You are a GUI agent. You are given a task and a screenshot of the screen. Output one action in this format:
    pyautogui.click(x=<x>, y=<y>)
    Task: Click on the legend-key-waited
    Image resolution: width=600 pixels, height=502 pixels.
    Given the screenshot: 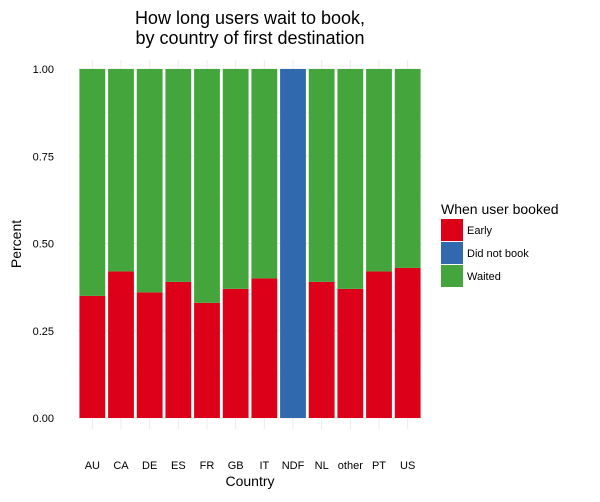 What is the action you would take?
    pyautogui.click(x=452, y=276)
    